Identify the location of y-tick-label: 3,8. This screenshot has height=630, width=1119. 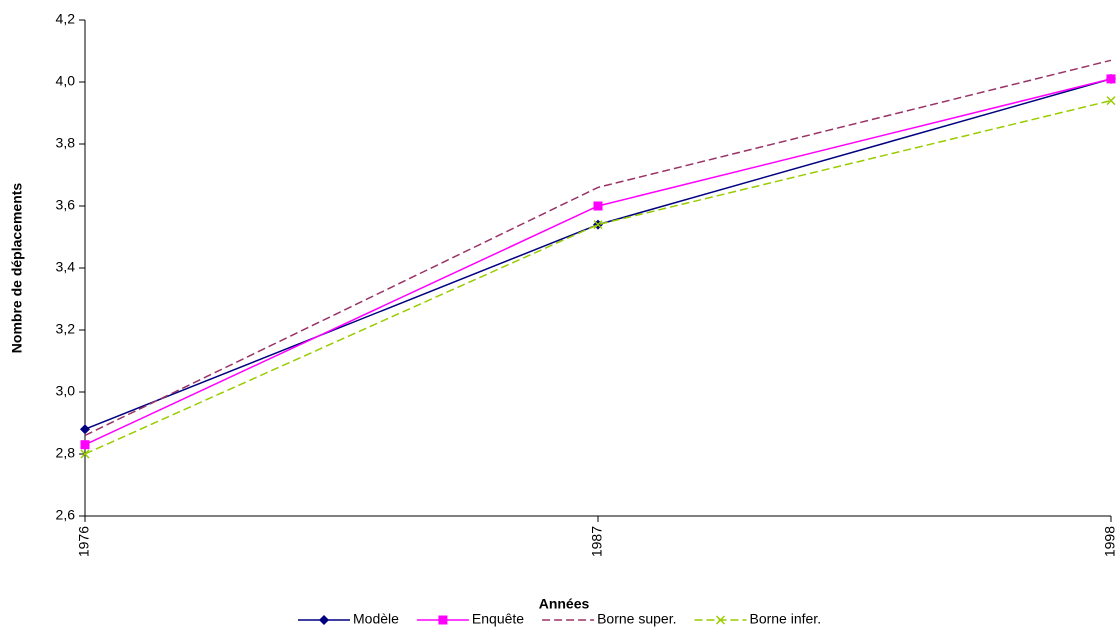
(66, 143).